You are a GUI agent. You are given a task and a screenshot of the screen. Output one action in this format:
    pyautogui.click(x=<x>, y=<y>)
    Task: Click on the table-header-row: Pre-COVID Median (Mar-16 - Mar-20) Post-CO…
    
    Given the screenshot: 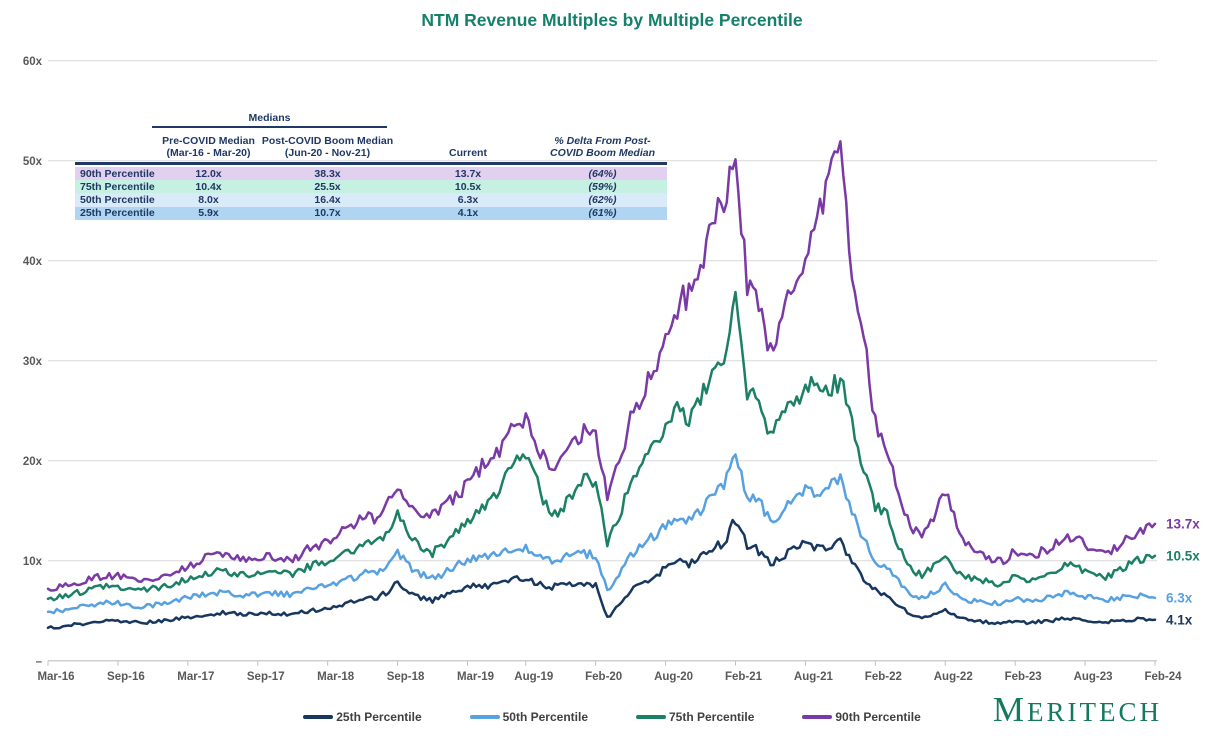 What is the action you would take?
    pyautogui.click(x=371, y=148)
    